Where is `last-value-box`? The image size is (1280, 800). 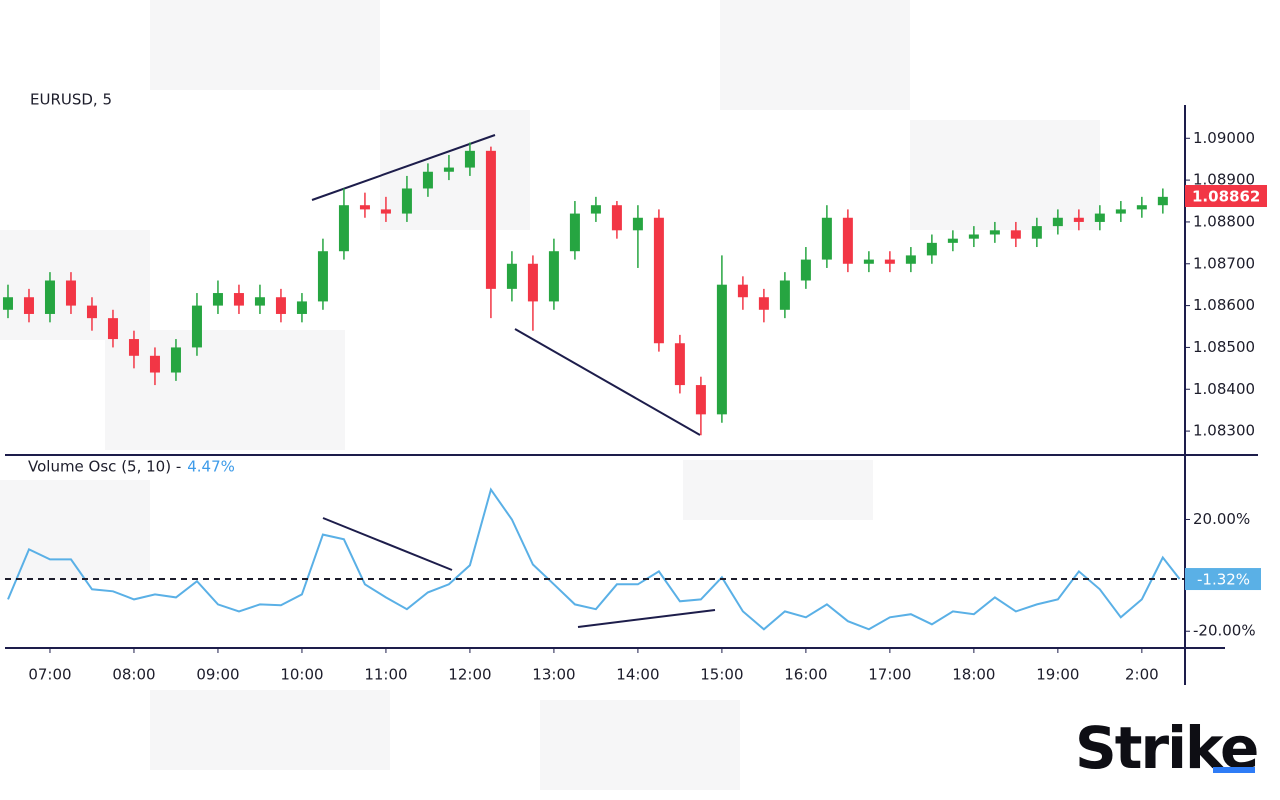 last-value-box is located at coordinates (1223, 579).